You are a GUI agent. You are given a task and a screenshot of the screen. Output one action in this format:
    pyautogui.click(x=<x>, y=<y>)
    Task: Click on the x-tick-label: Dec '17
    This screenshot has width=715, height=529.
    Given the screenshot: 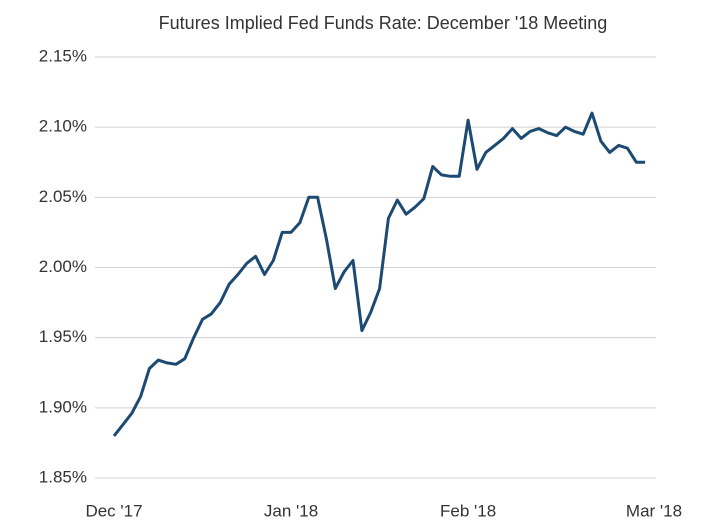 What is the action you would take?
    pyautogui.click(x=113, y=510)
    